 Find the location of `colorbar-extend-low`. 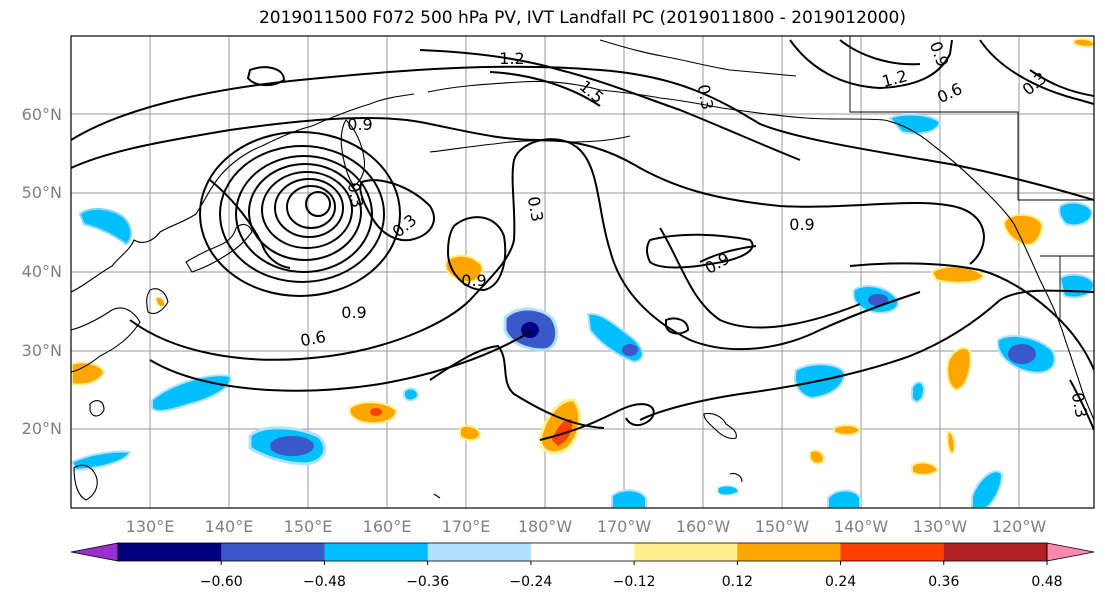

colorbar-extend-low is located at coordinates (94, 552).